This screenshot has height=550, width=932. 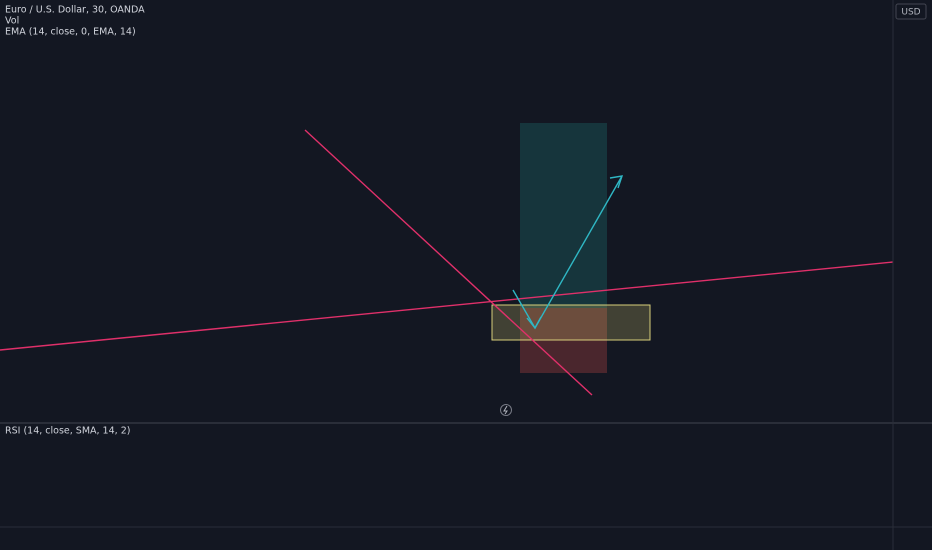 What do you see at coordinates (75, 10) in the screenshot?
I see `symbol-title: Euro / U.S. Dollar, 30, OANDA` at bounding box center [75, 10].